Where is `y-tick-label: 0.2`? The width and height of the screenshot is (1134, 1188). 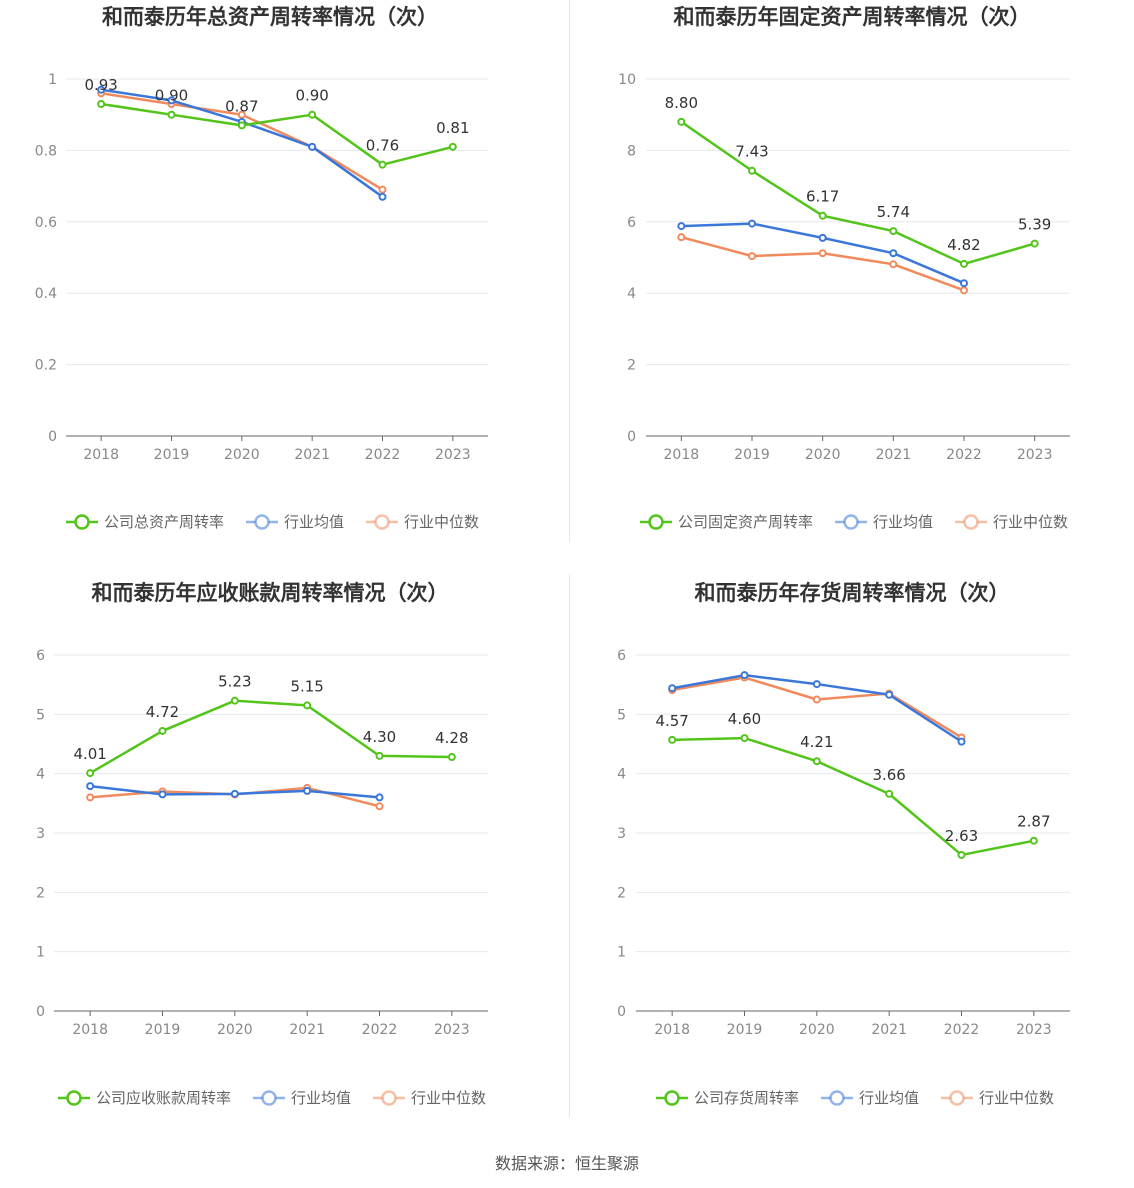
y-tick-label: 0.2 is located at coordinates (46, 366).